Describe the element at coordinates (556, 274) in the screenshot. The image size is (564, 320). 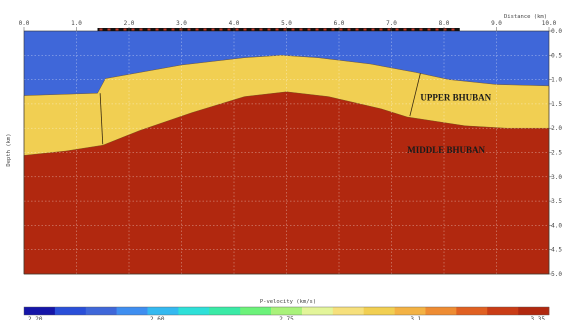
I see `y-tick-label: 5.0` at that location.